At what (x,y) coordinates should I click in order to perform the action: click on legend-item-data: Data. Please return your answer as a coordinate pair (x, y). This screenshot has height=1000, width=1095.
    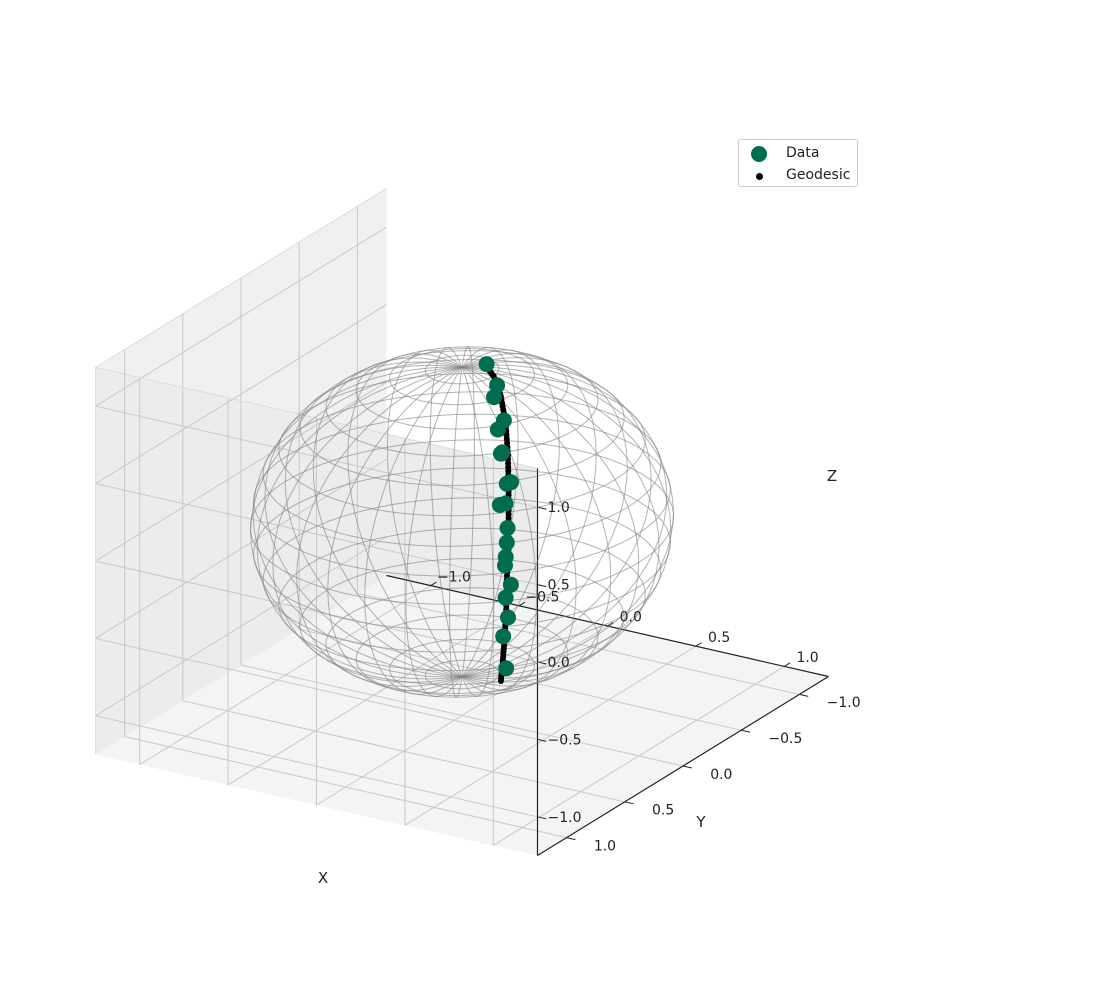
    Looking at the image, I should click on (798, 153).